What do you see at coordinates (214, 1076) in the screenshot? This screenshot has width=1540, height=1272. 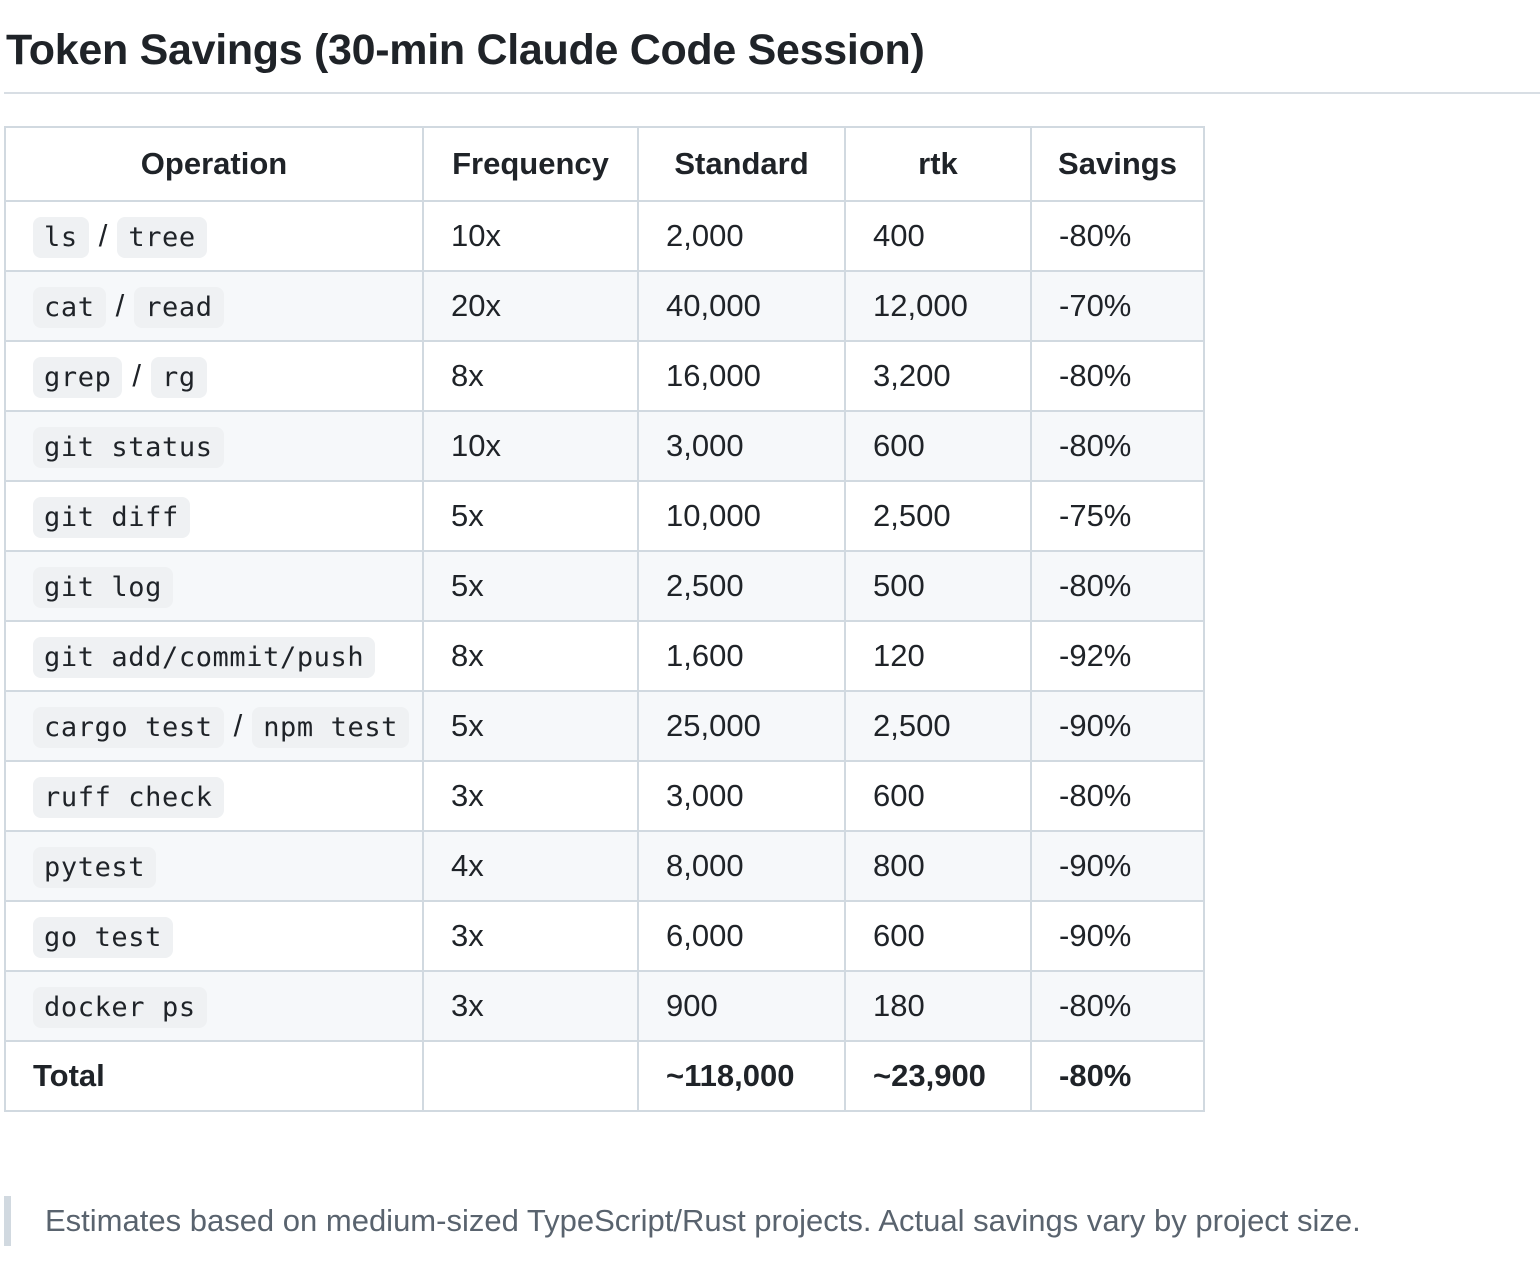 I see `total-label: Total` at bounding box center [214, 1076].